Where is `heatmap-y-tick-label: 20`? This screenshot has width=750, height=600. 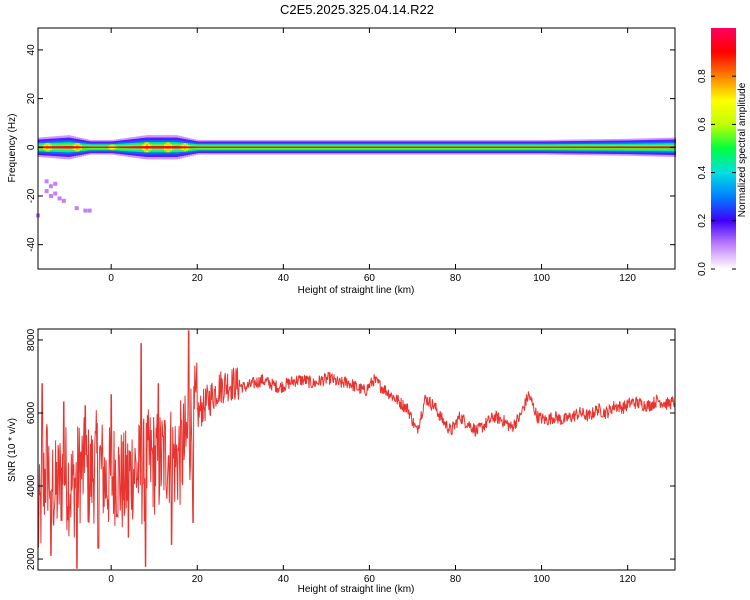 heatmap-y-tick-label: 20 is located at coordinates (31, 99).